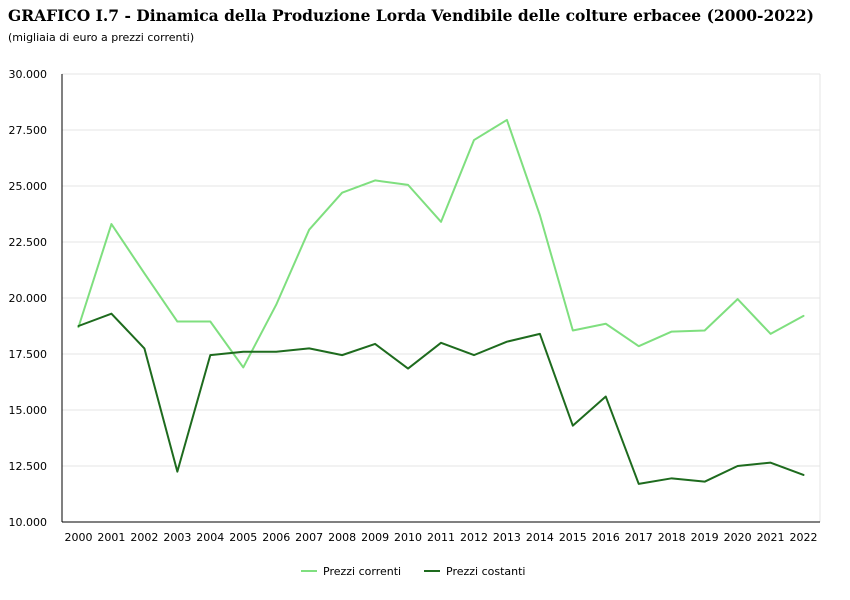  Describe the element at coordinates (210, 537) in the screenshot. I see `x-tick-label: 2004` at that location.